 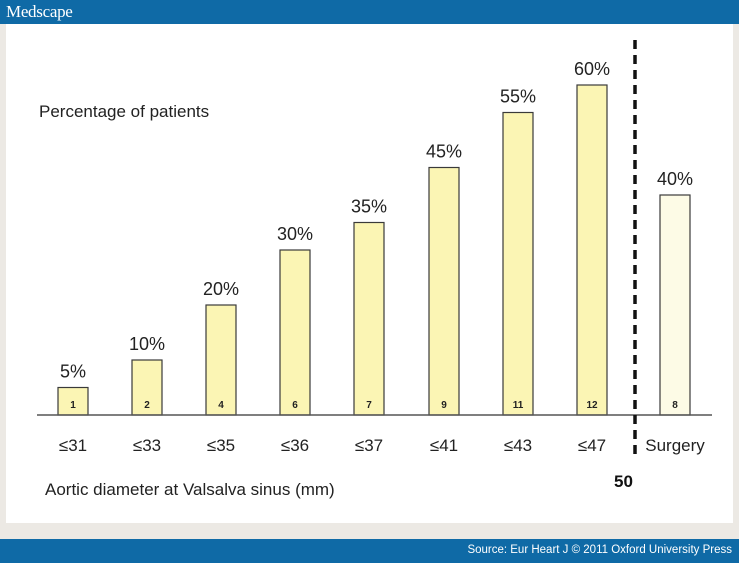 What do you see at coordinates (444, 445) in the screenshot?
I see `tick-label-6: ≤41` at bounding box center [444, 445].